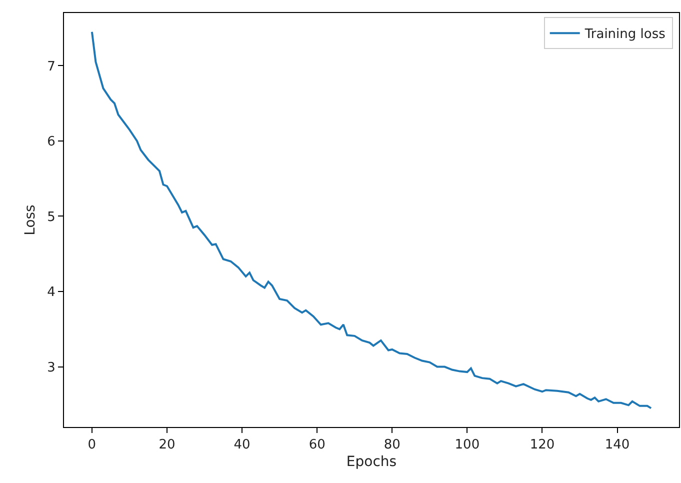 This screenshot has height=483, width=681. I want to click on legend-label: Training loss, so click(625, 34).